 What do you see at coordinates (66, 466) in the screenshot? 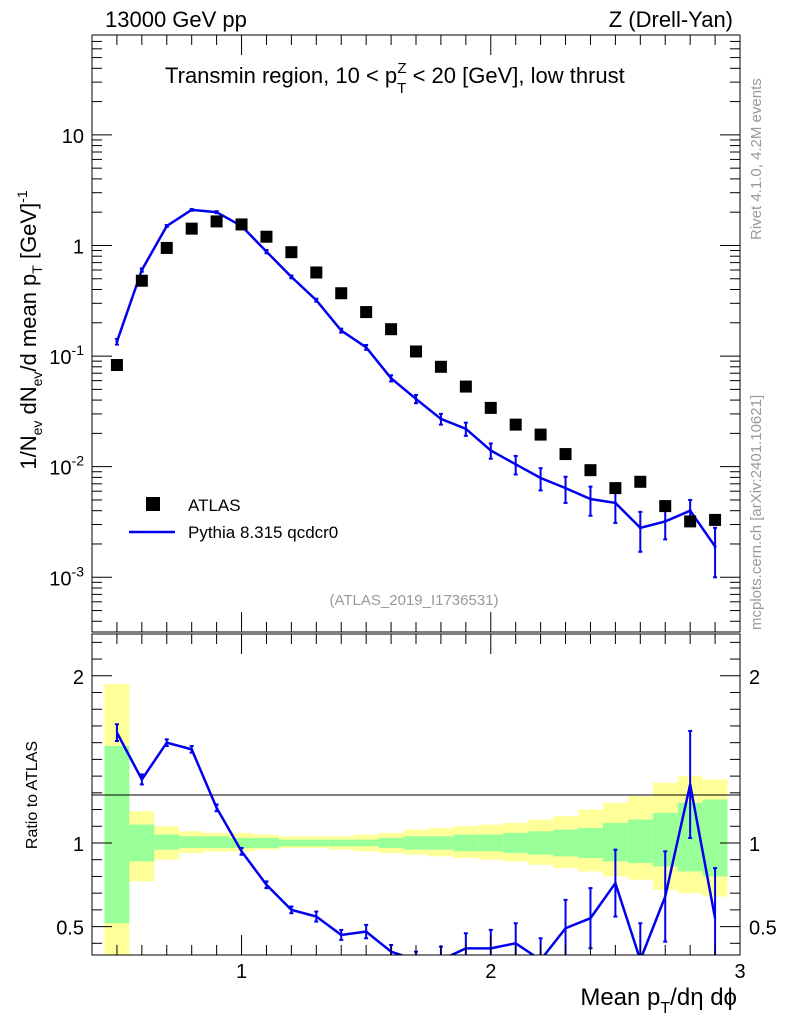
I see `y-tick-label: 10⁻²` at bounding box center [66, 466].